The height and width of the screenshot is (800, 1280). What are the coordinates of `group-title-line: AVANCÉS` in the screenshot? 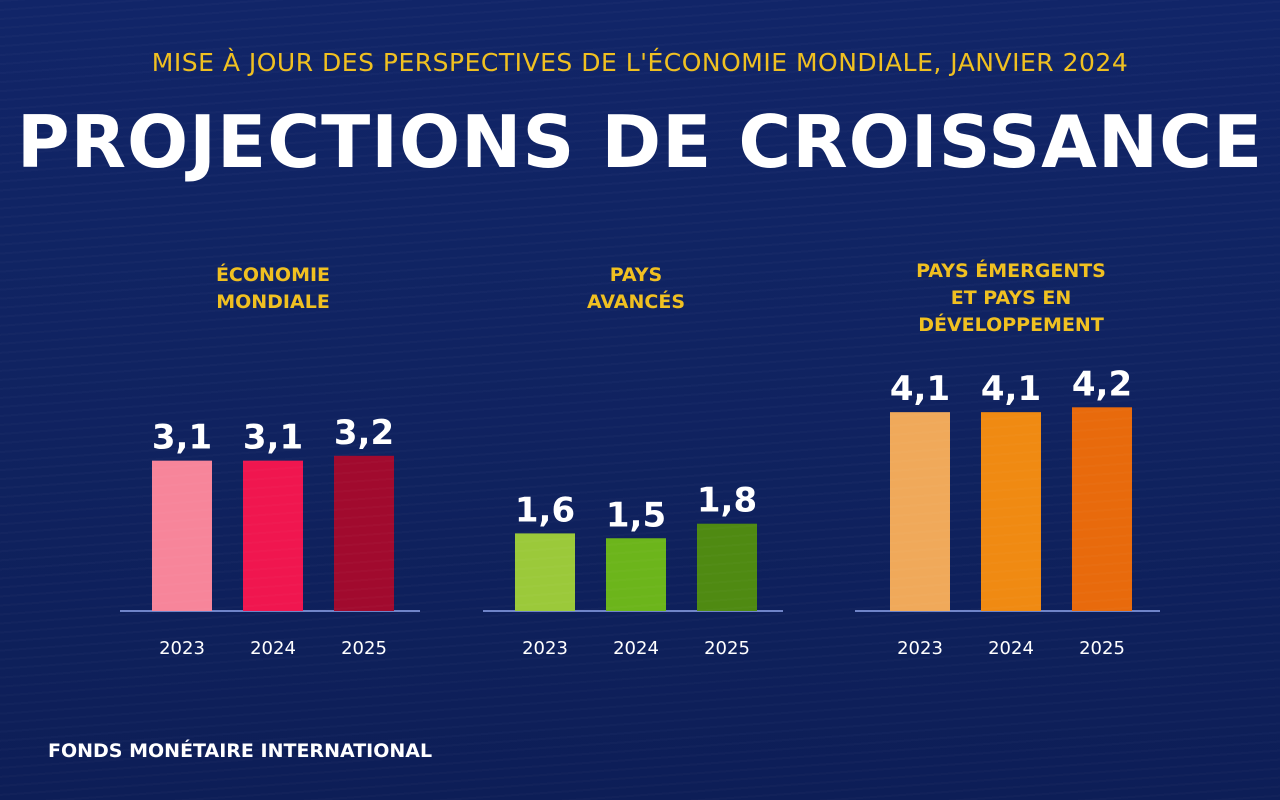 It's located at (636, 301).